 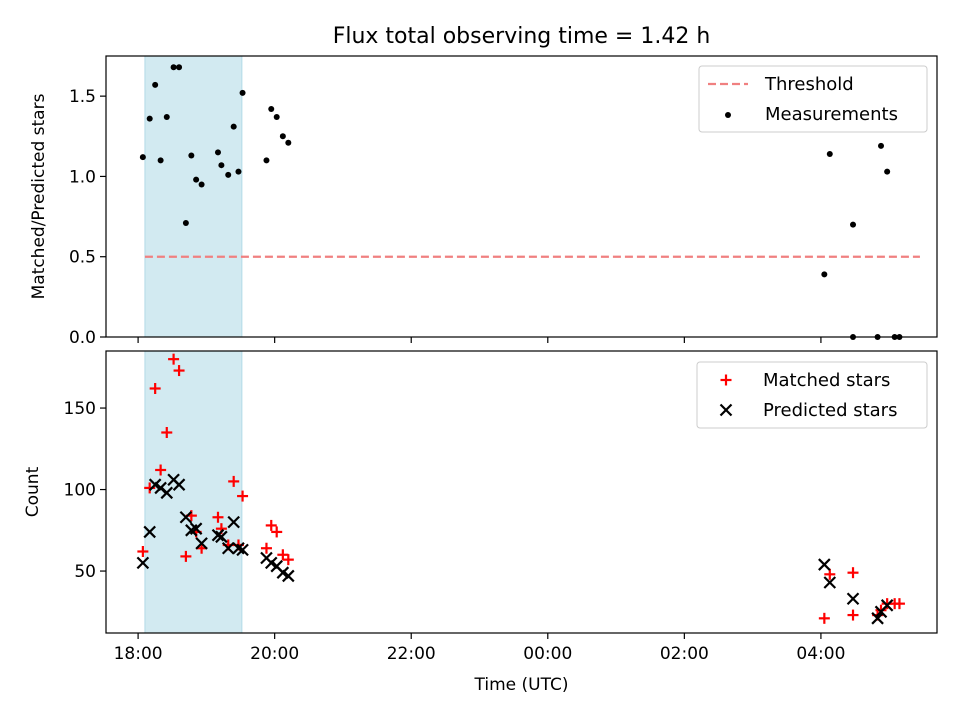 I want to click on ratio-y-ticks: 0.0 0.5 1.0 1.5, so click(x=87, y=217).